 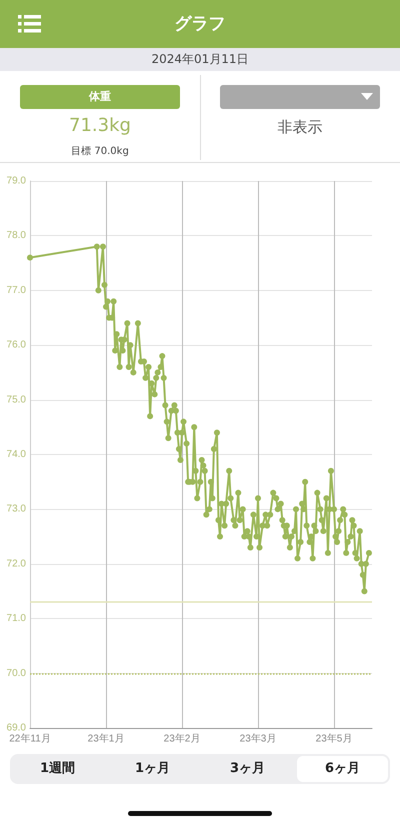 What do you see at coordinates (258, 738) in the screenshot?
I see `x-tick-label: 23年3月` at bounding box center [258, 738].